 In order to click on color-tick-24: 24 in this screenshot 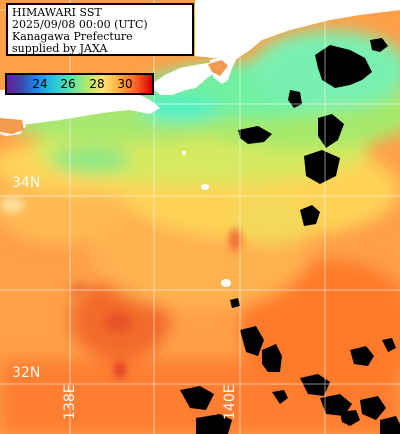, I will do `click(40, 84)`.